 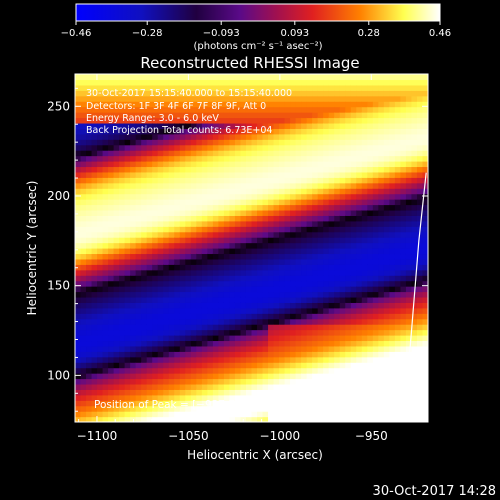 I want to click on footer-date: 30-Oct-2017 14:28, so click(x=434, y=491).